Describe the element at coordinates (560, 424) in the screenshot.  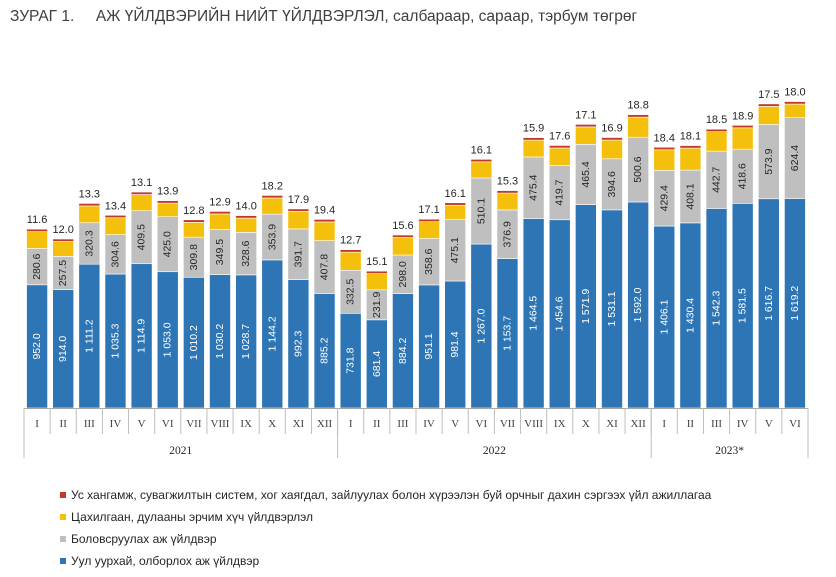
I see `x-tick-label: IX` at that location.